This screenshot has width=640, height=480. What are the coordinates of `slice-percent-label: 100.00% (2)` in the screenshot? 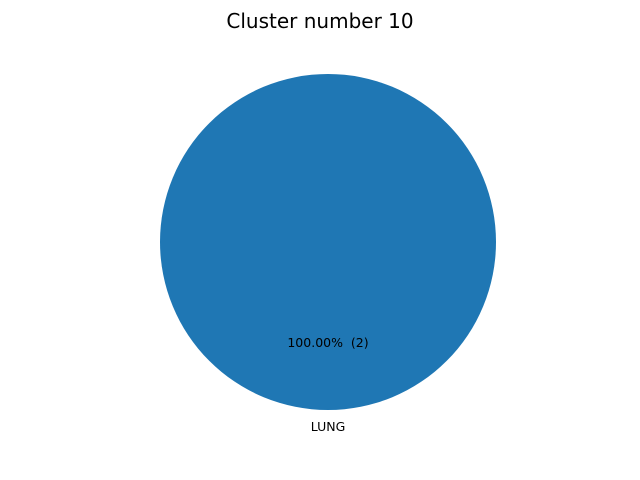 It's located at (327, 342).